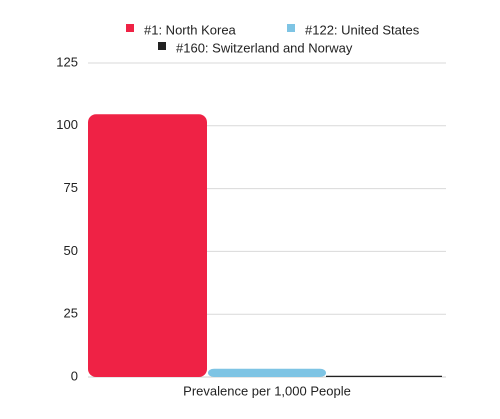 The width and height of the screenshot is (500, 419). I want to click on bar-switzerland-norway, so click(384, 376).